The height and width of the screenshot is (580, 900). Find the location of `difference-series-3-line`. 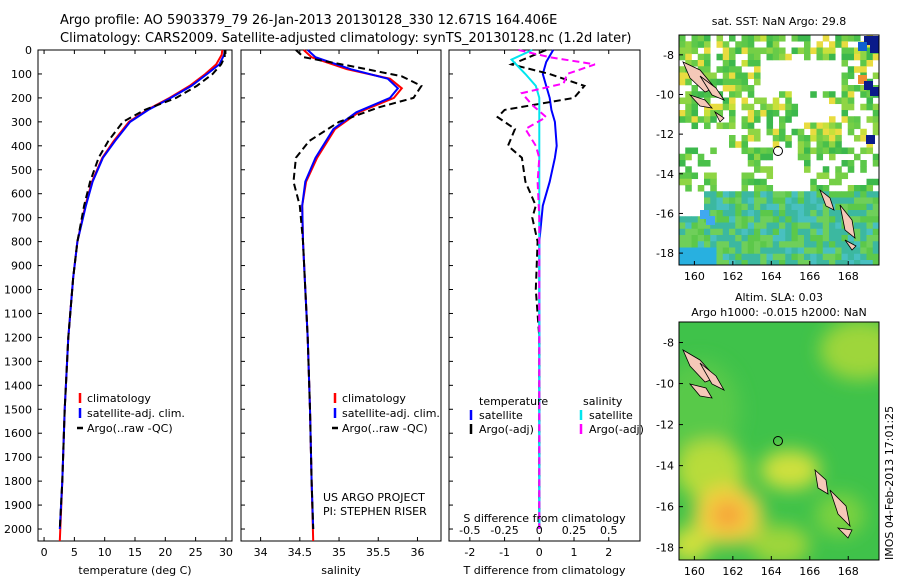

difference-series-3-line is located at coordinates (557, 289).